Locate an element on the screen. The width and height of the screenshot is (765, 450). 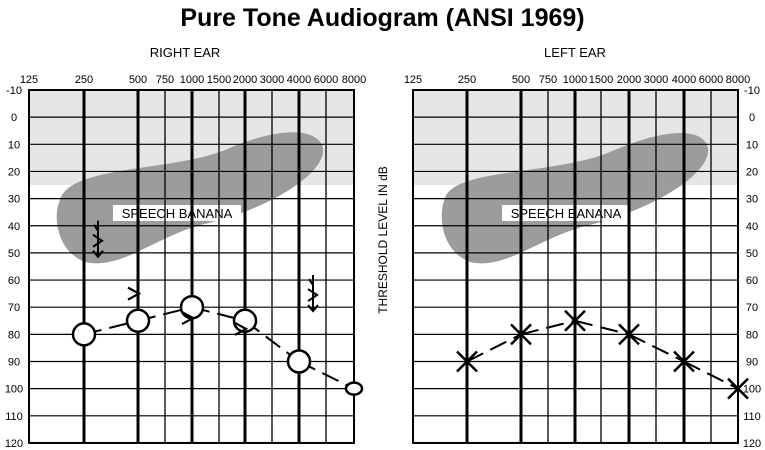
y-axis-label: THRESHOLD LEVEL IN dB is located at coordinates (383, 240).